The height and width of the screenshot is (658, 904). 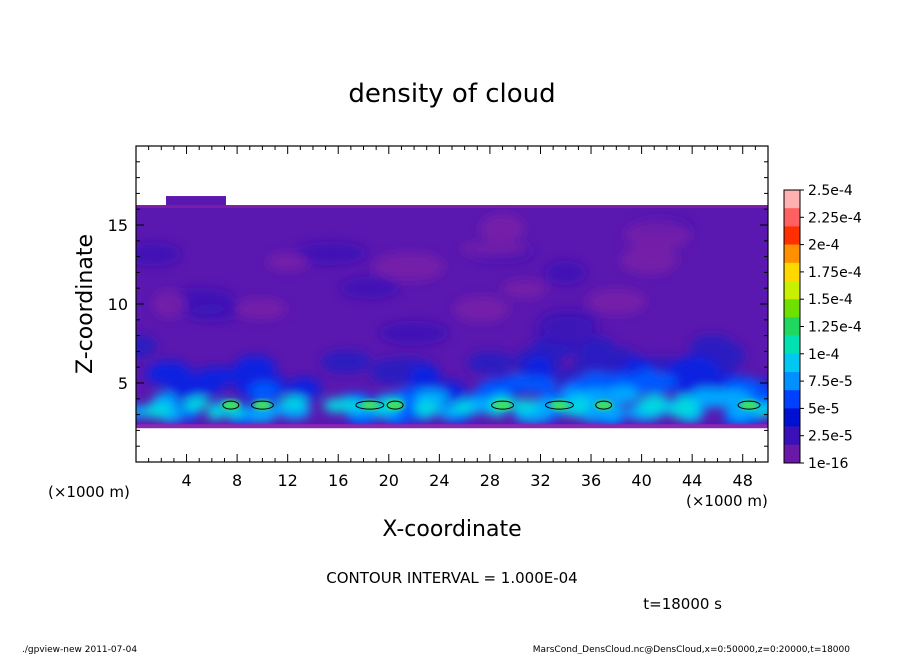 What do you see at coordinates (389, 480) in the screenshot?
I see `x-tick-label: 20` at bounding box center [389, 480].